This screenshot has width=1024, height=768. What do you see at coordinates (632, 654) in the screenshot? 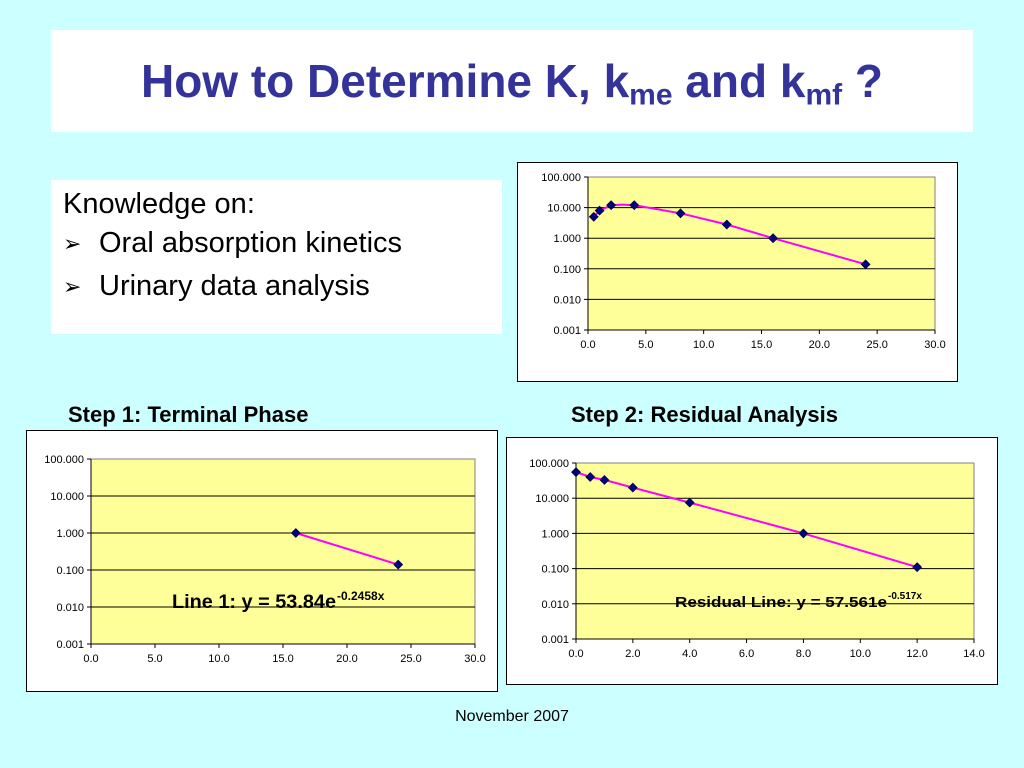
I see `x-tick-label: 2.0` at bounding box center [632, 654].